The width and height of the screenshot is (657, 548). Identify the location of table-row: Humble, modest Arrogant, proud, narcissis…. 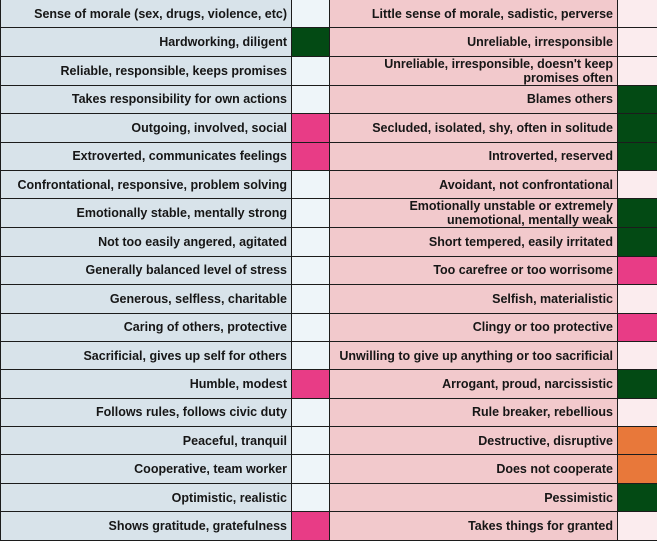
(328, 384).